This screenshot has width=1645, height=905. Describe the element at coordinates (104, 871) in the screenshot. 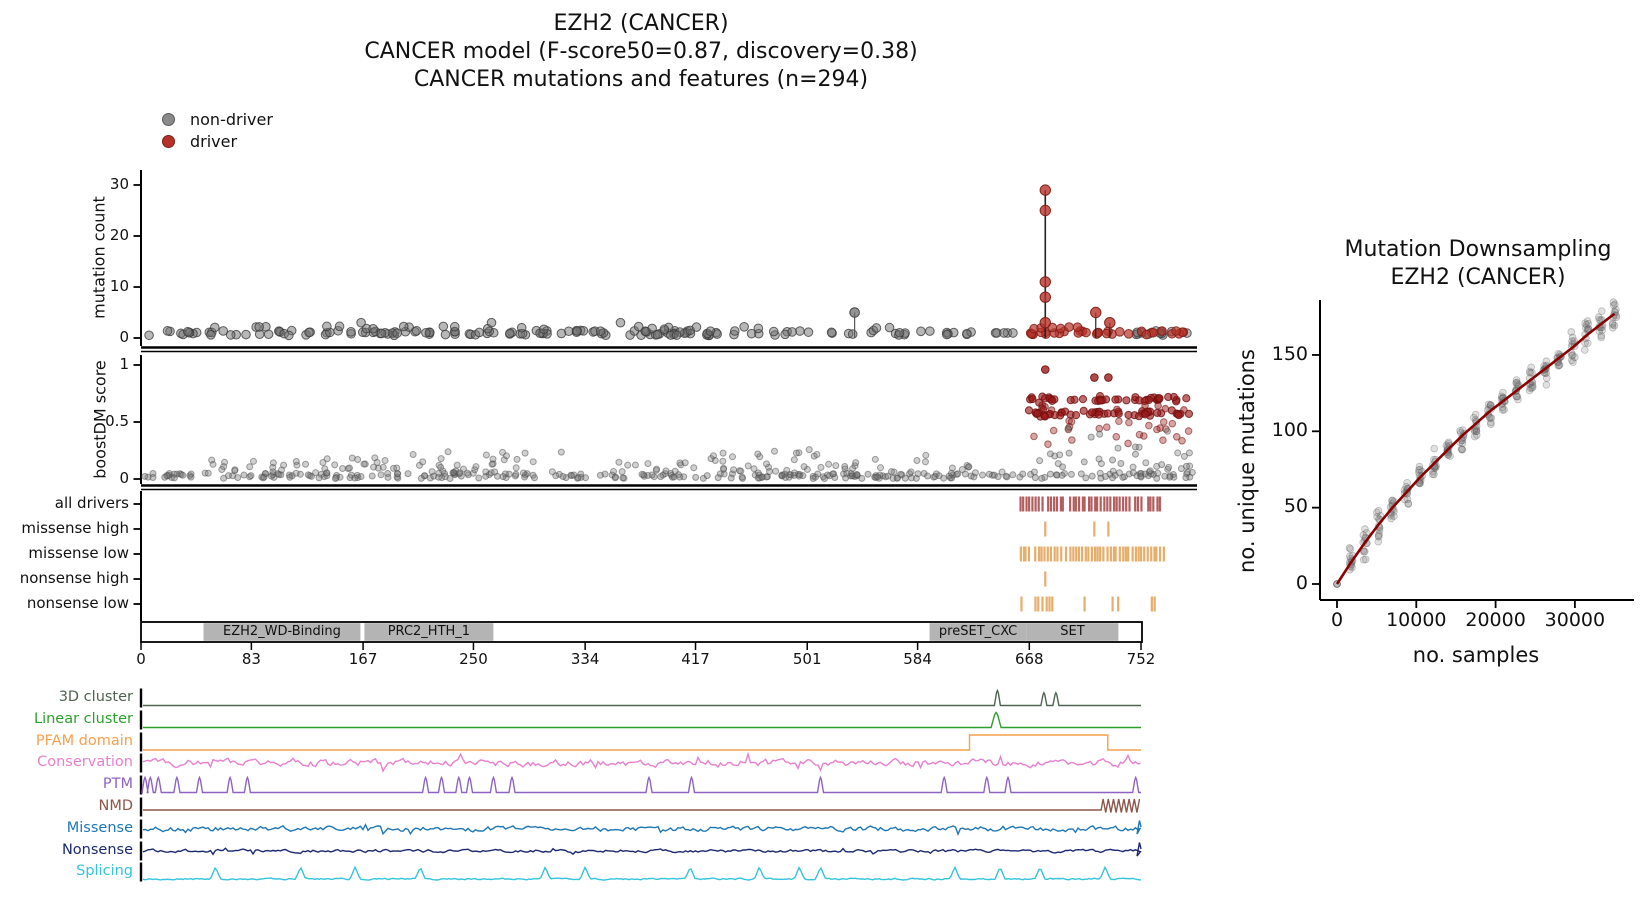

I see `feature-label: Splicing` at that location.